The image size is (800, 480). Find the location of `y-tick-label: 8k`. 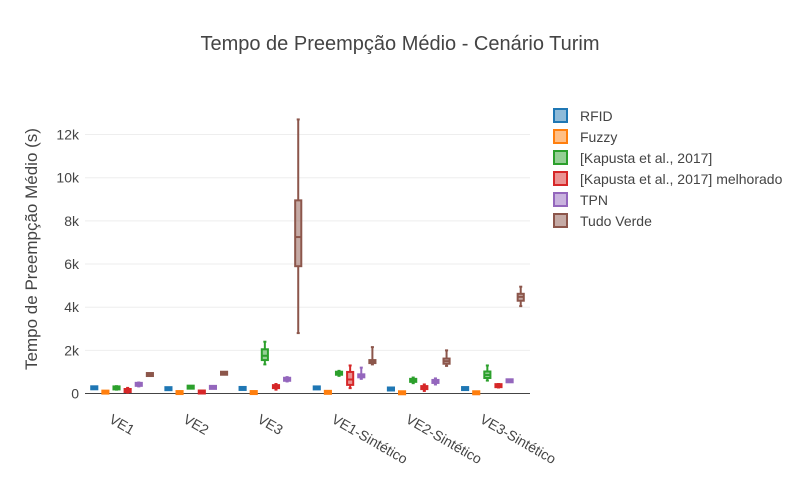

y-tick-label: 8k is located at coordinates (72, 221).